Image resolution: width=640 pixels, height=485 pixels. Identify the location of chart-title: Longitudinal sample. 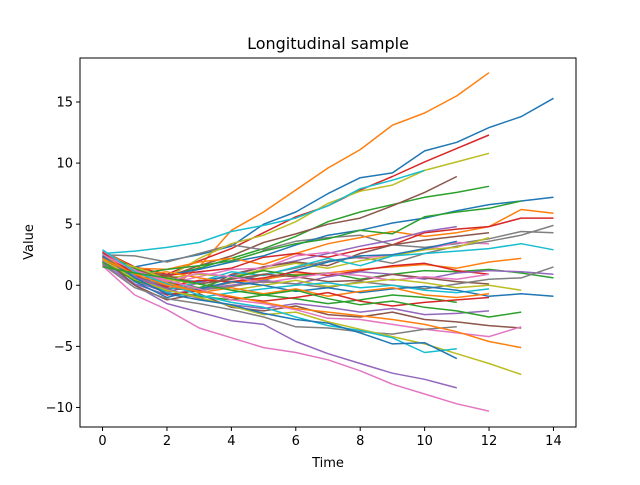
(328, 43).